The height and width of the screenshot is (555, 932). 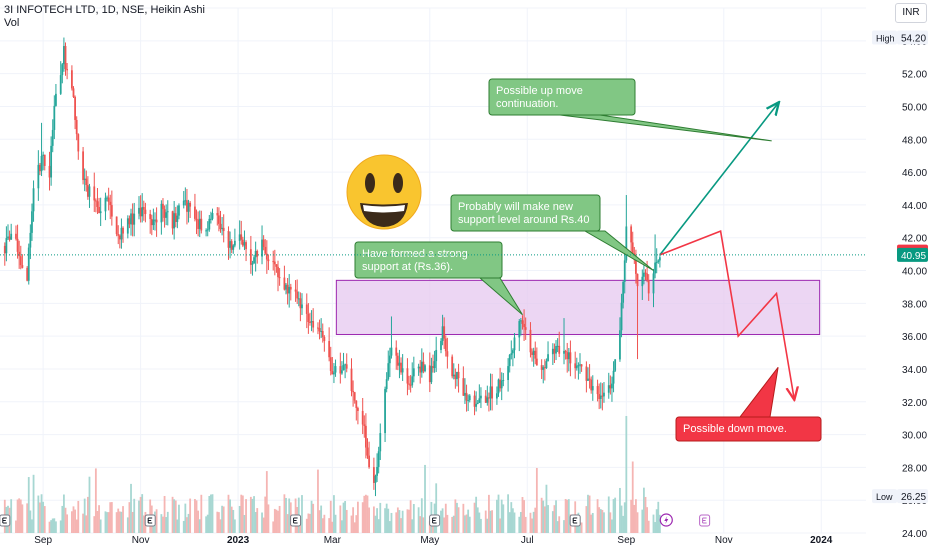 I want to click on y-tick-label-13: 50.00, so click(x=914, y=107).